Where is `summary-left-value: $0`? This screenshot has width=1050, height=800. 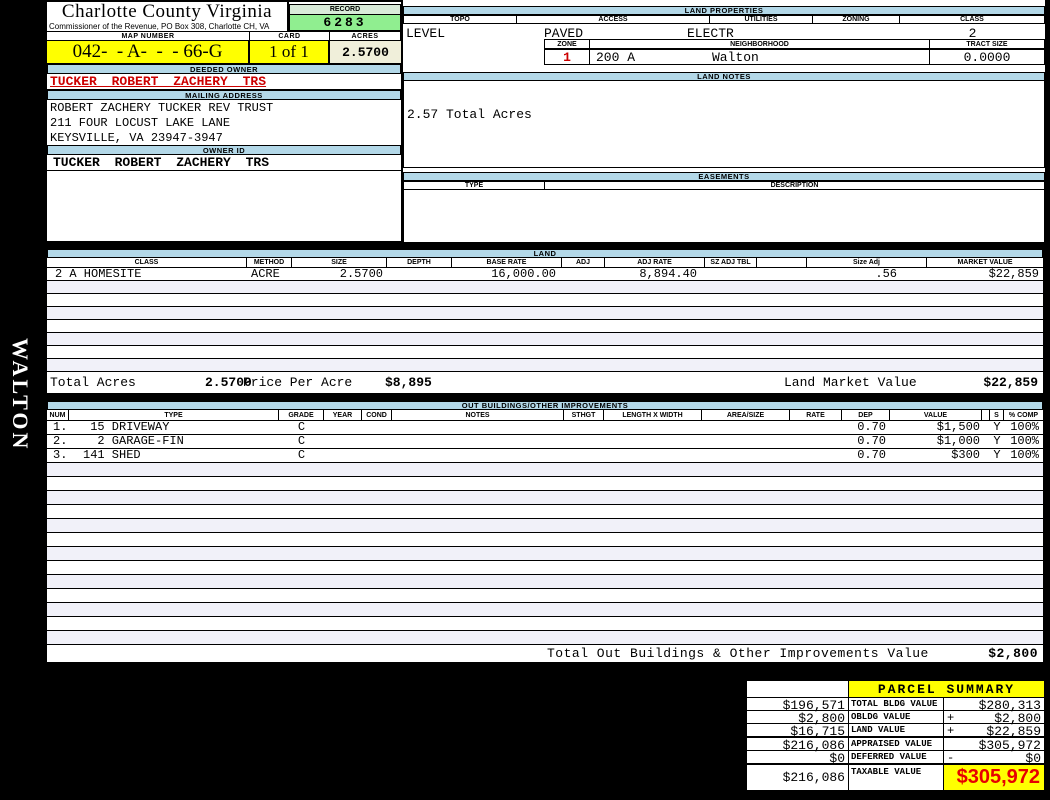 summary-left-value: $0 is located at coordinates (798, 758).